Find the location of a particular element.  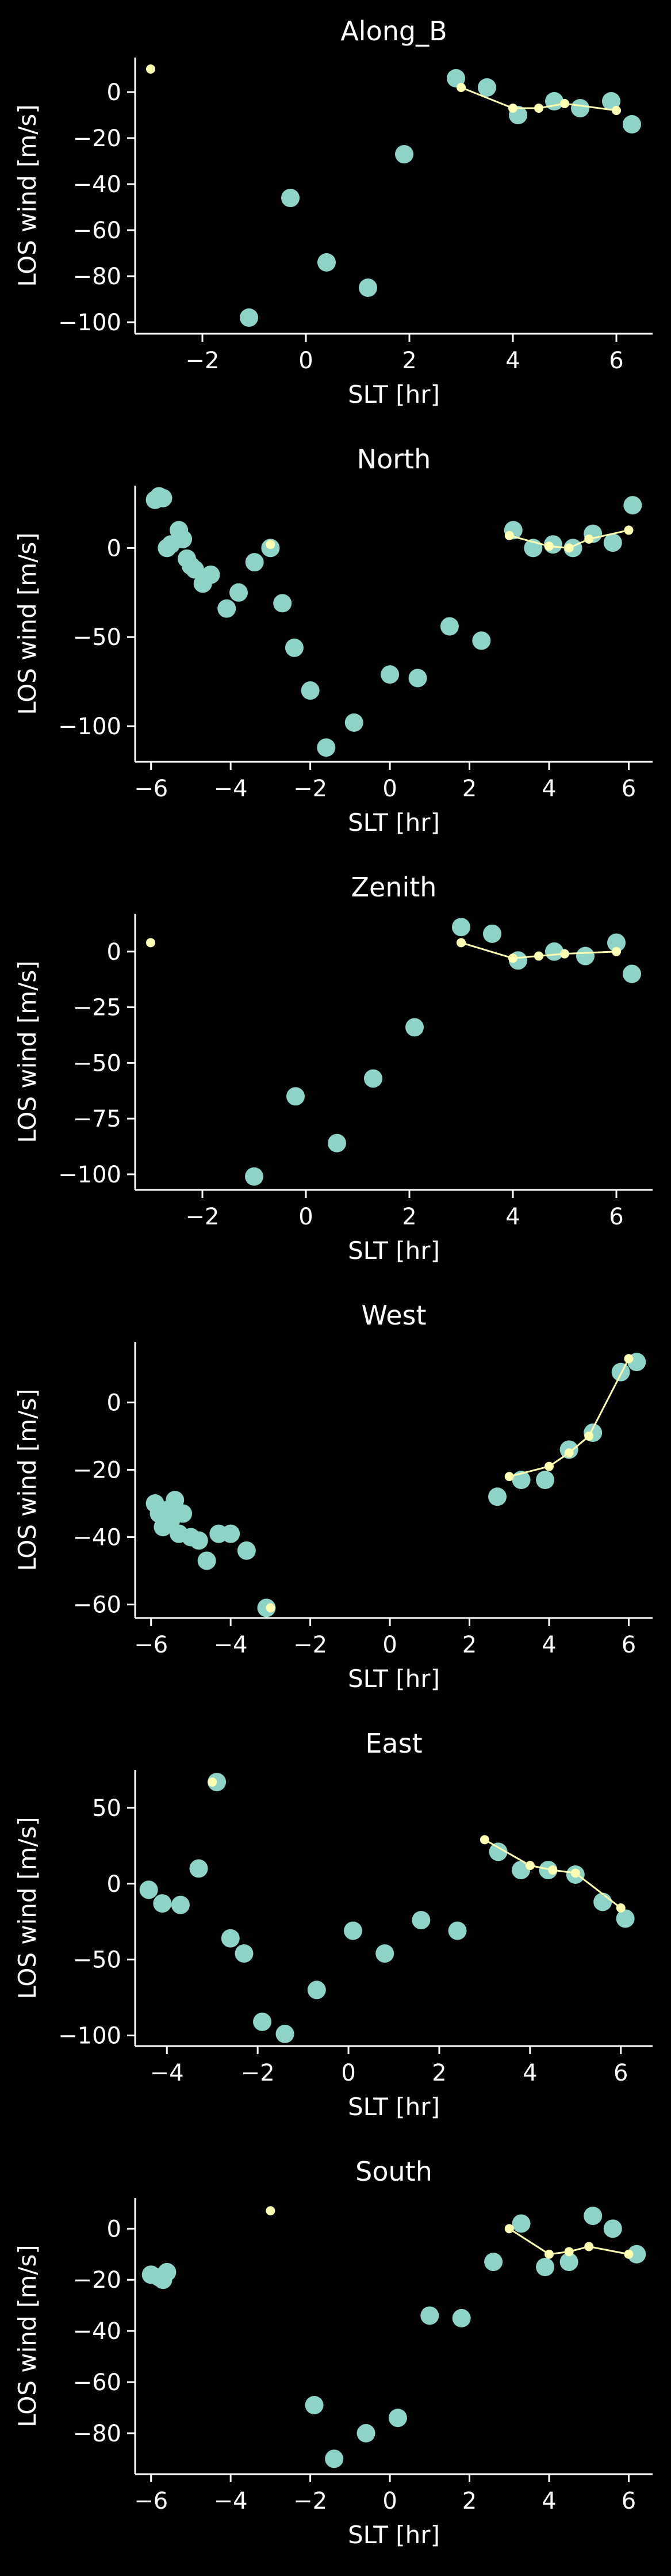

x-tick-label: −4 is located at coordinates (167, 2073).